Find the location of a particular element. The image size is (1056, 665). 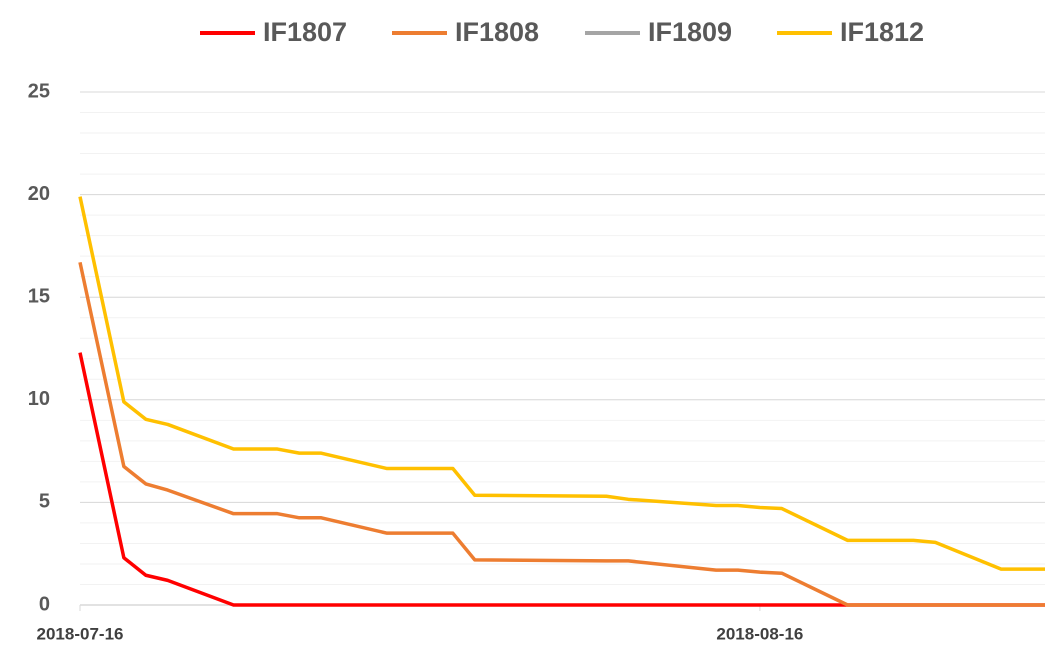

y-tick-label: 15 is located at coordinates (39, 296).